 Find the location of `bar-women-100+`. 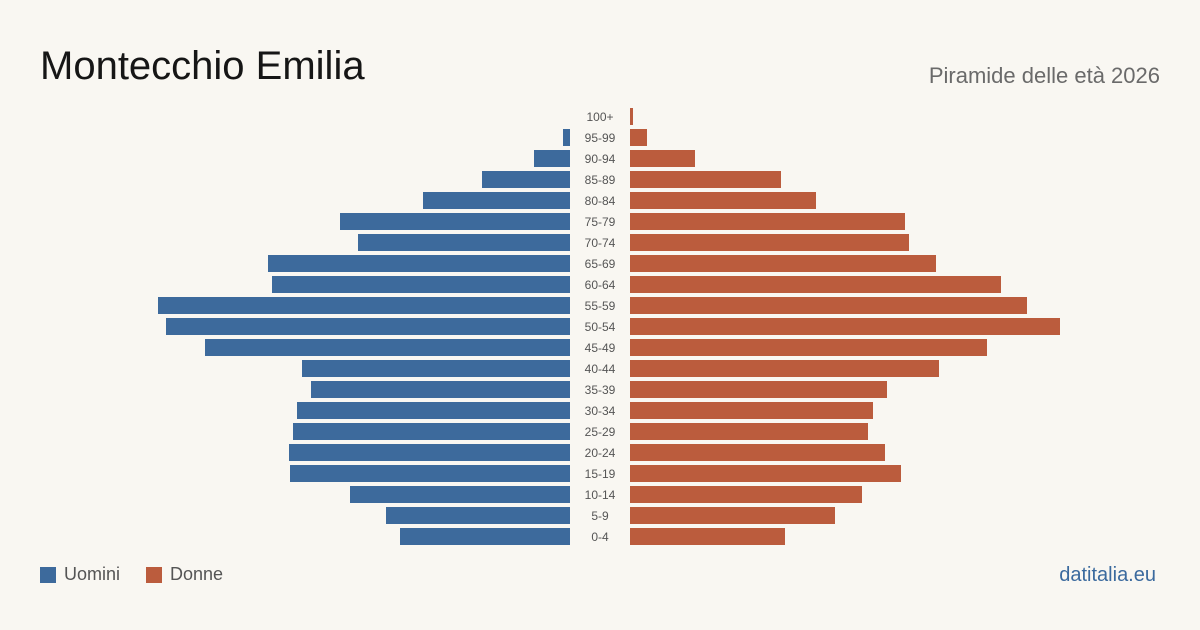

bar-women-100+ is located at coordinates (631, 116).